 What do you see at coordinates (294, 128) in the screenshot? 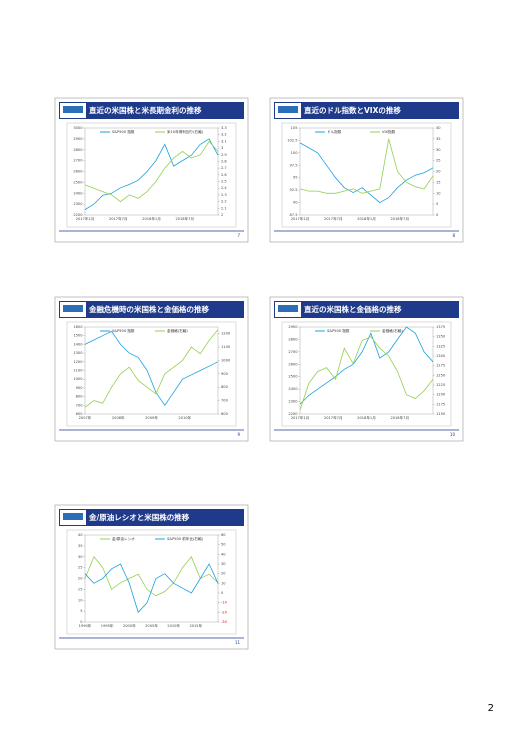
I see `y-tick-label: 105` at bounding box center [294, 128].